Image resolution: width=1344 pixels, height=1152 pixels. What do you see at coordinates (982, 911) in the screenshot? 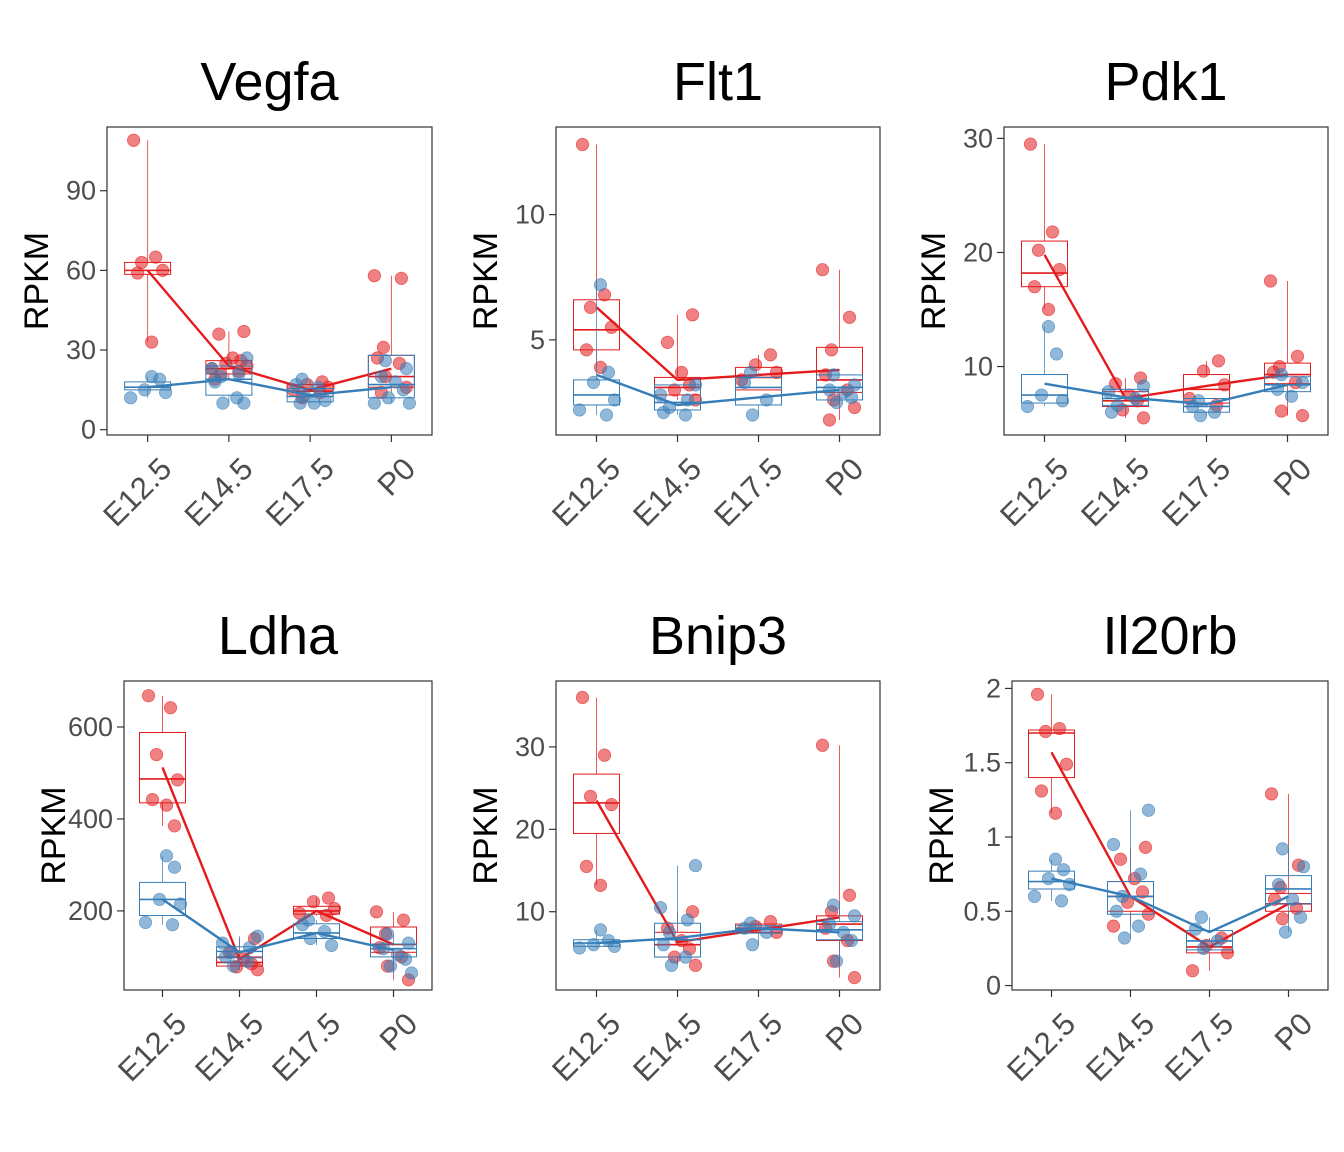
I see `y-tick-label: 0.5` at bounding box center [982, 911].